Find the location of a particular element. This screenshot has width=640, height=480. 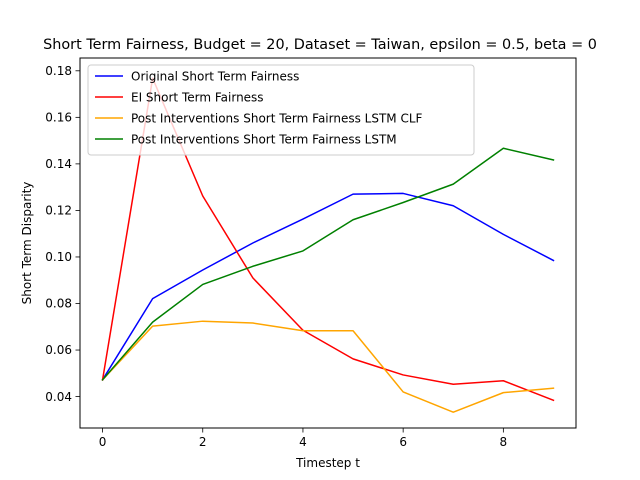

y-tick-label: 0.06 is located at coordinates (58, 350).